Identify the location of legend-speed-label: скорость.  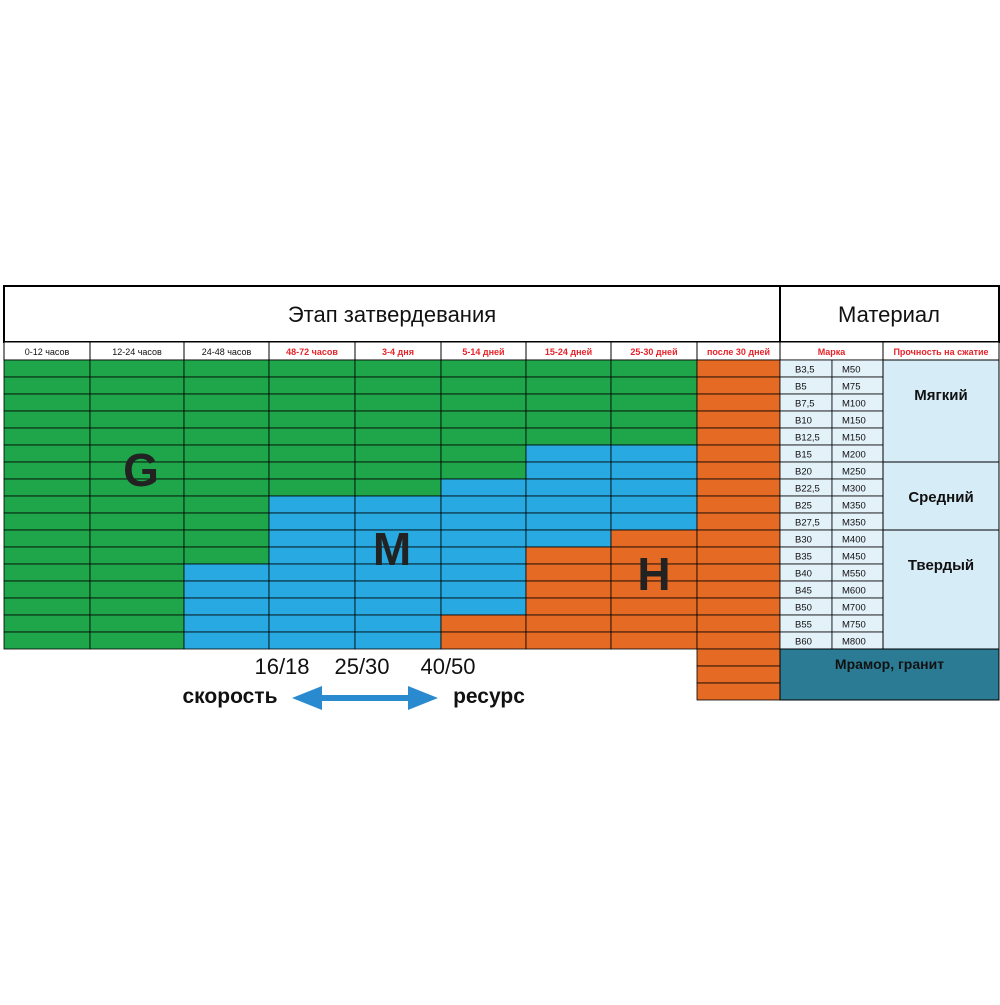
(230, 696).